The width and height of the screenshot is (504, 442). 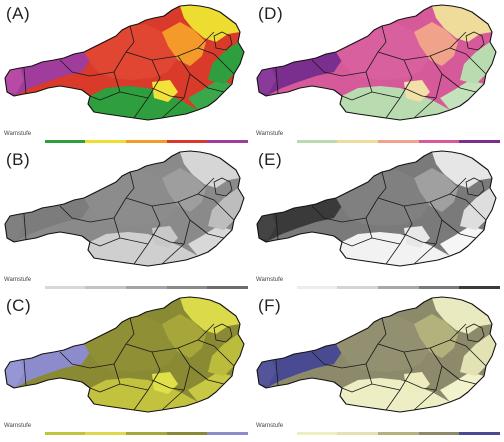 I want to click on panel-e-map, so click(x=376, y=208).